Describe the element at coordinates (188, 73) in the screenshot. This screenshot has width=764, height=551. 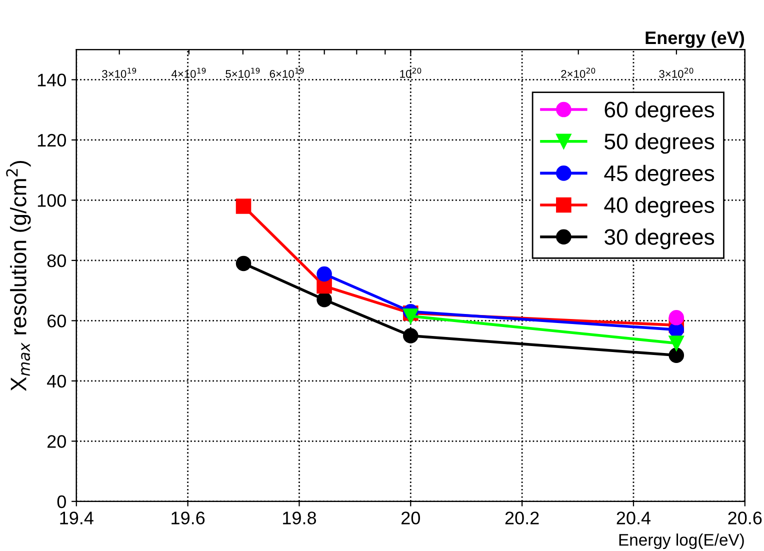
I see `x2-tick-label: 4×10$^{19}$` at that location.